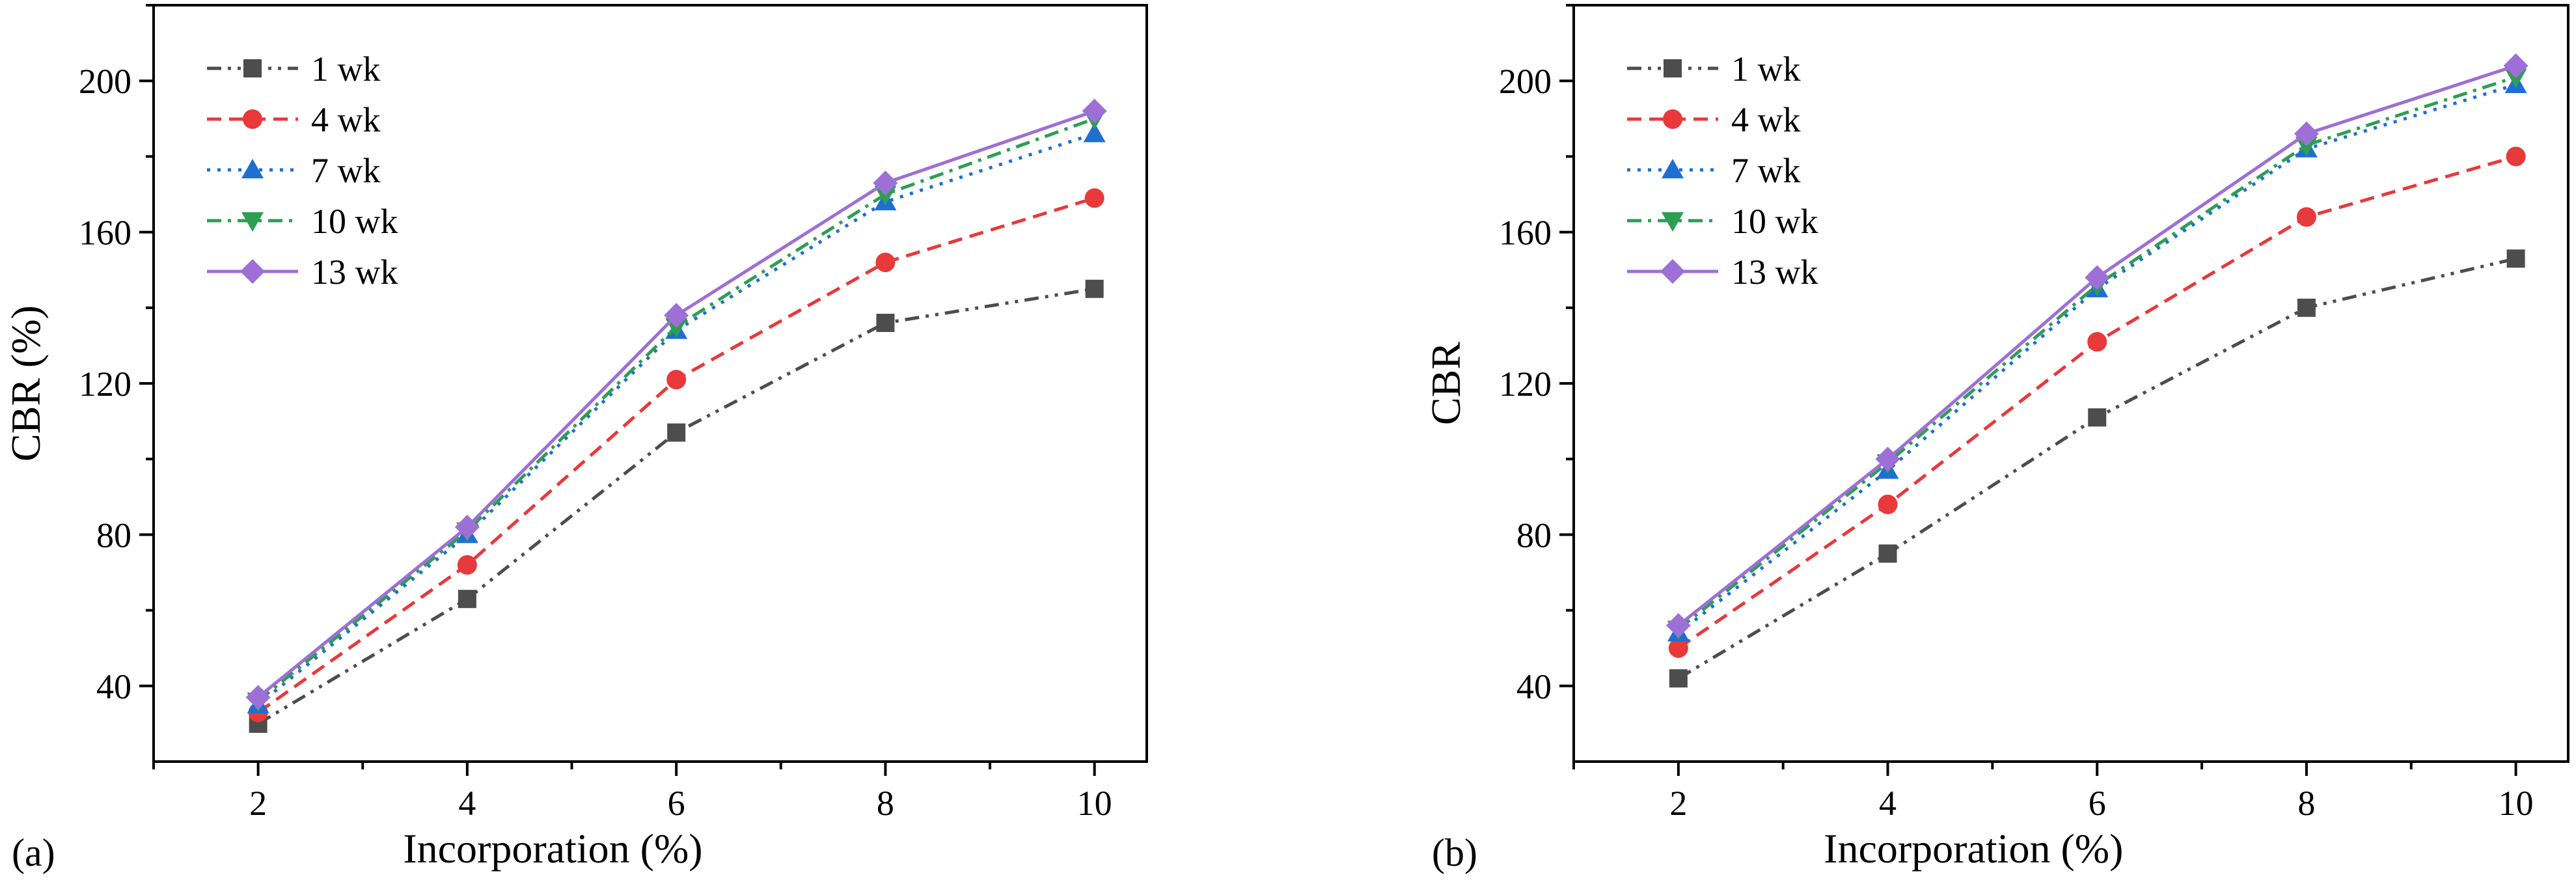 This screenshot has height=882, width=2576. What do you see at coordinates (302, 221) in the screenshot?
I see `legend-item: 10 wk` at bounding box center [302, 221].